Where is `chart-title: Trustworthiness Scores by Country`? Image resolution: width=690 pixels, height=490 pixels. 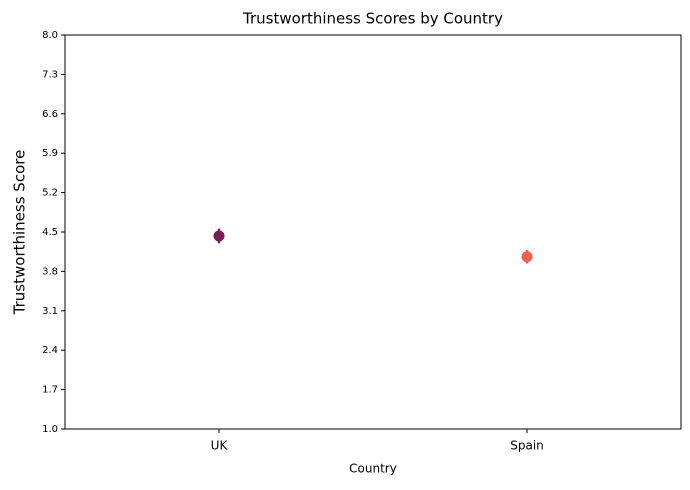
chart-title: Trustworthiness Scores by Country is located at coordinates (372, 19).